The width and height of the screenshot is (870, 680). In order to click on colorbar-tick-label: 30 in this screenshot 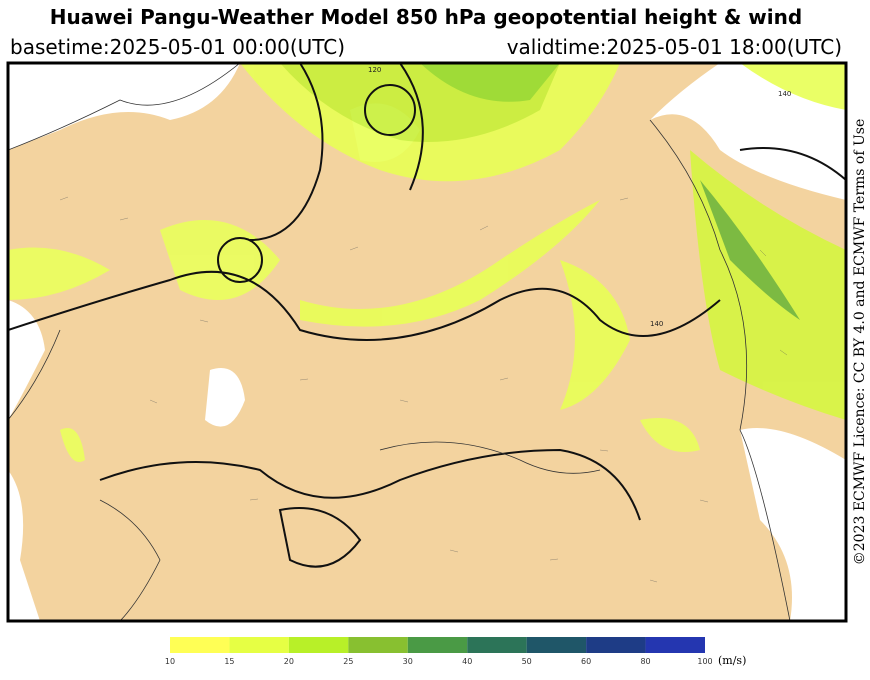, I will do `click(408, 661)`.